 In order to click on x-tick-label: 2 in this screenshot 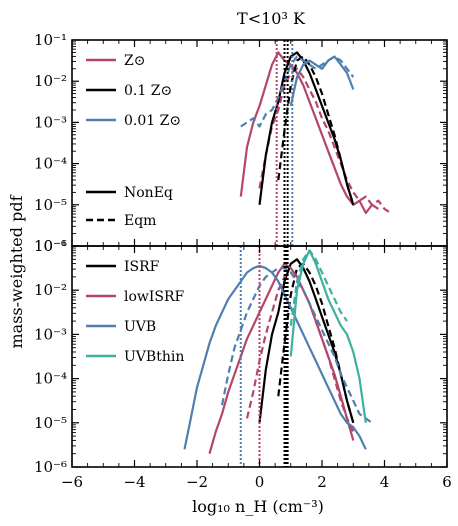, I will do `click(322, 482)`.